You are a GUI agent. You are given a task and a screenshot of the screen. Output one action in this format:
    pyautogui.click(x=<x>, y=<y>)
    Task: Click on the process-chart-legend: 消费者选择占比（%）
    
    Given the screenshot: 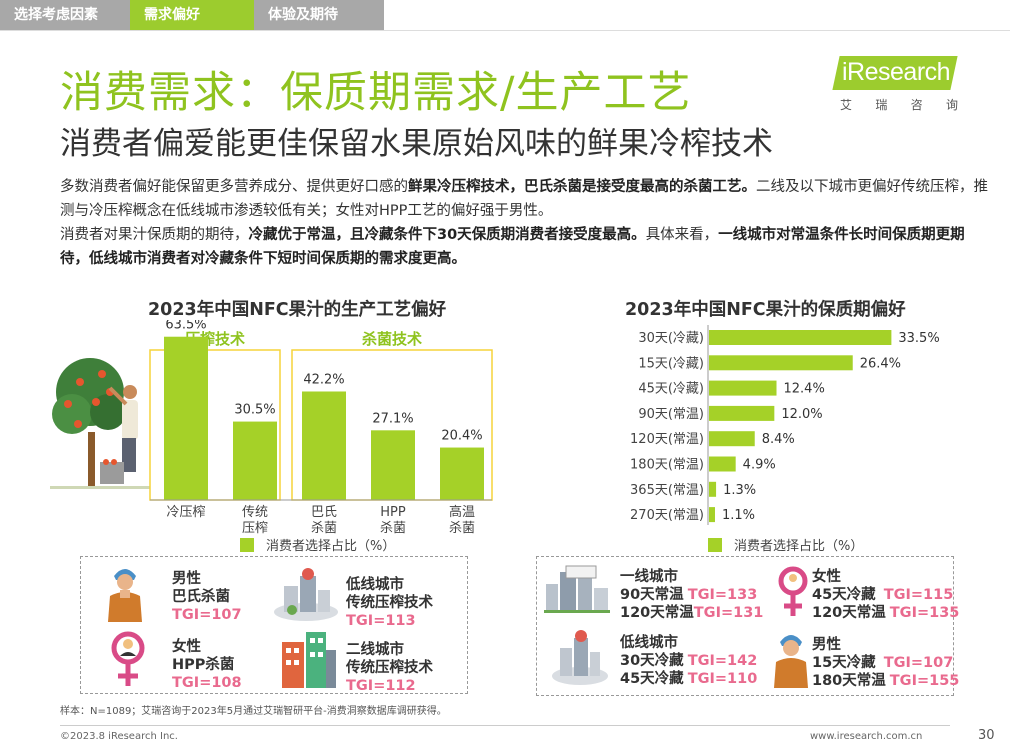 What is the action you would take?
    pyautogui.click(x=317, y=544)
    